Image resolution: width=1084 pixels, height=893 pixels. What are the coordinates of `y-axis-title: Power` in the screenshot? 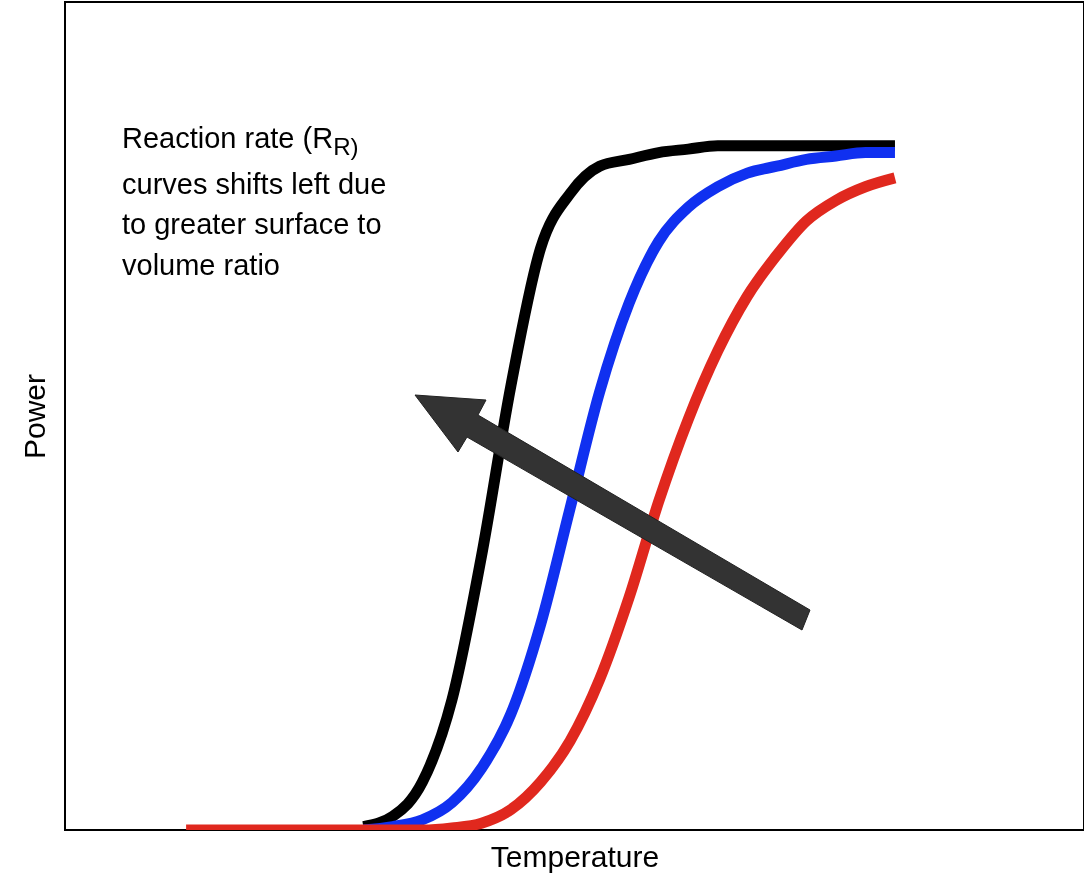 It's located at (34, 416).